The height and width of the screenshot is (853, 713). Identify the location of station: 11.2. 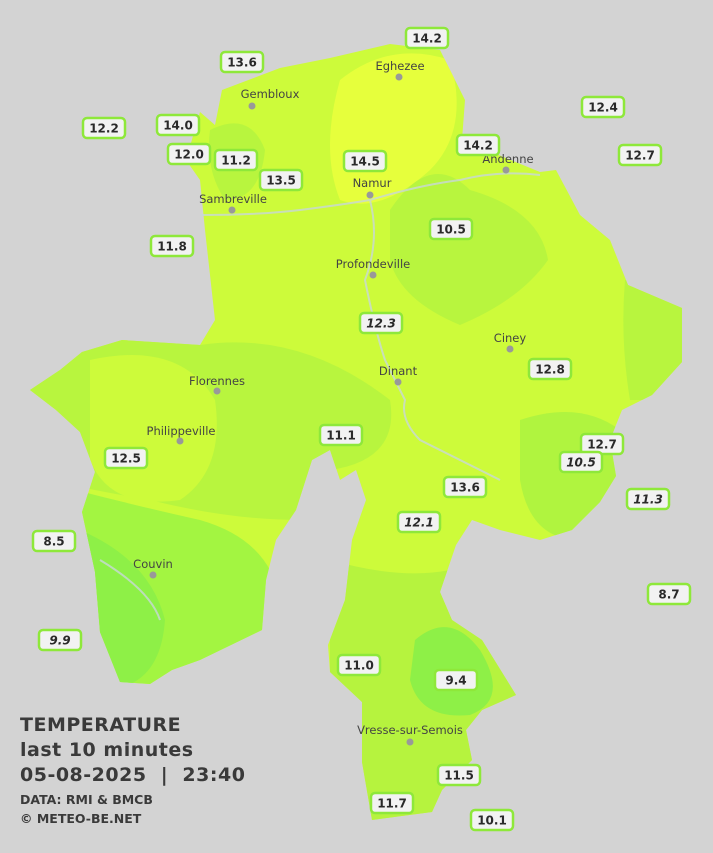
(236, 160).